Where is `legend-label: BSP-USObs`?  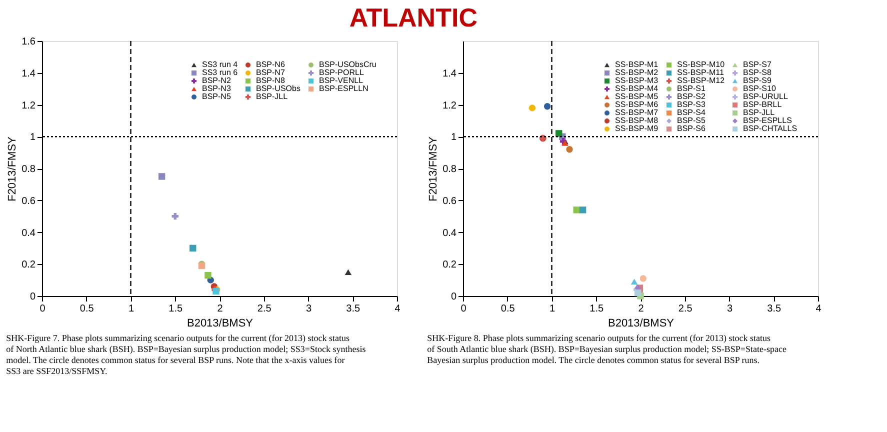
legend-label: BSP-USObs is located at coordinates (278, 88).